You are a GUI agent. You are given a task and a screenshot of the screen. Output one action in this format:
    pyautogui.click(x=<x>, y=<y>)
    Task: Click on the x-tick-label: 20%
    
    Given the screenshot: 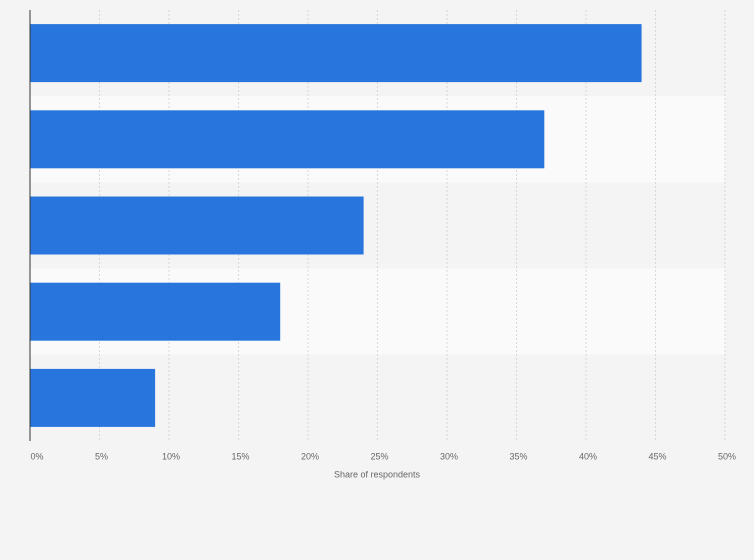 What is the action you would take?
    pyautogui.click(x=310, y=456)
    